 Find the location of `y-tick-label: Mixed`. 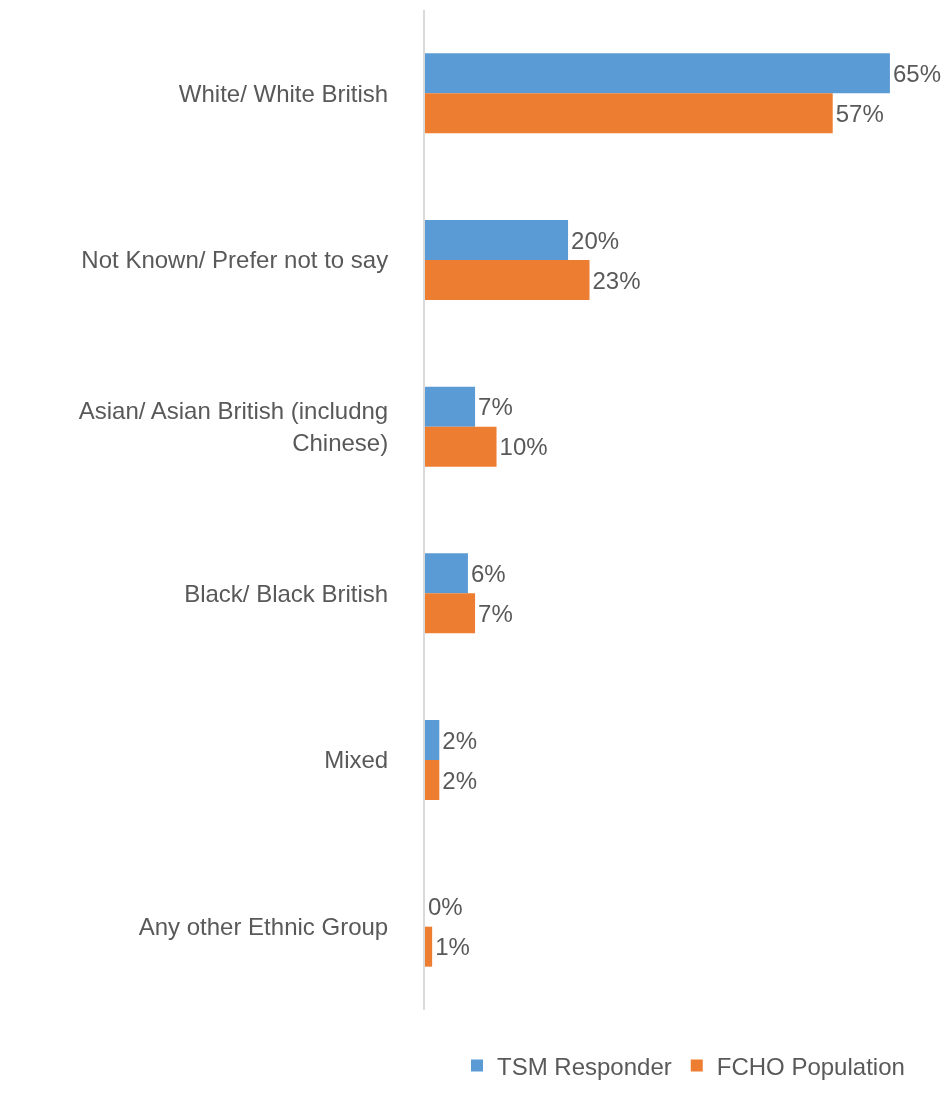

y-tick-label: Mixed is located at coordinates (356, 760).